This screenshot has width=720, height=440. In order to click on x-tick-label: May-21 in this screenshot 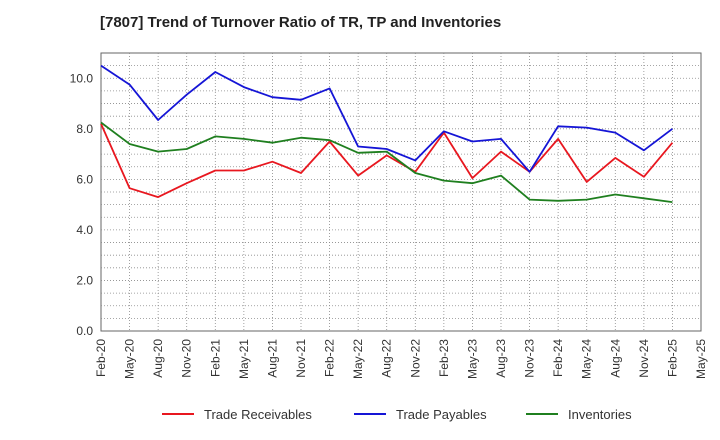, I will do `click(244, 359)`.